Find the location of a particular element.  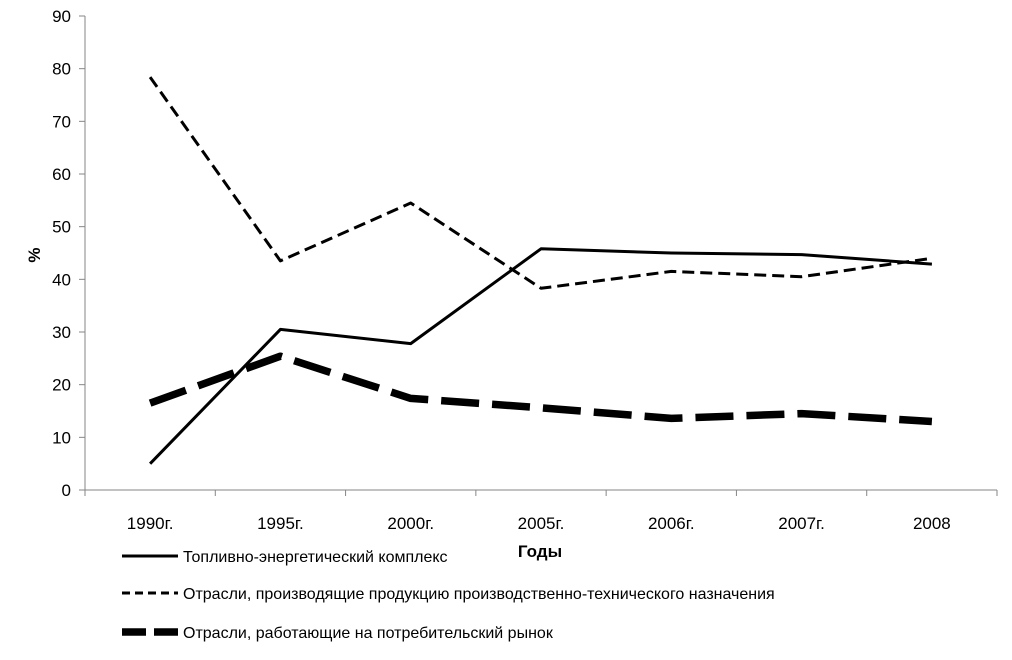

y-axis-title: % is located at coordinates (34, 254).